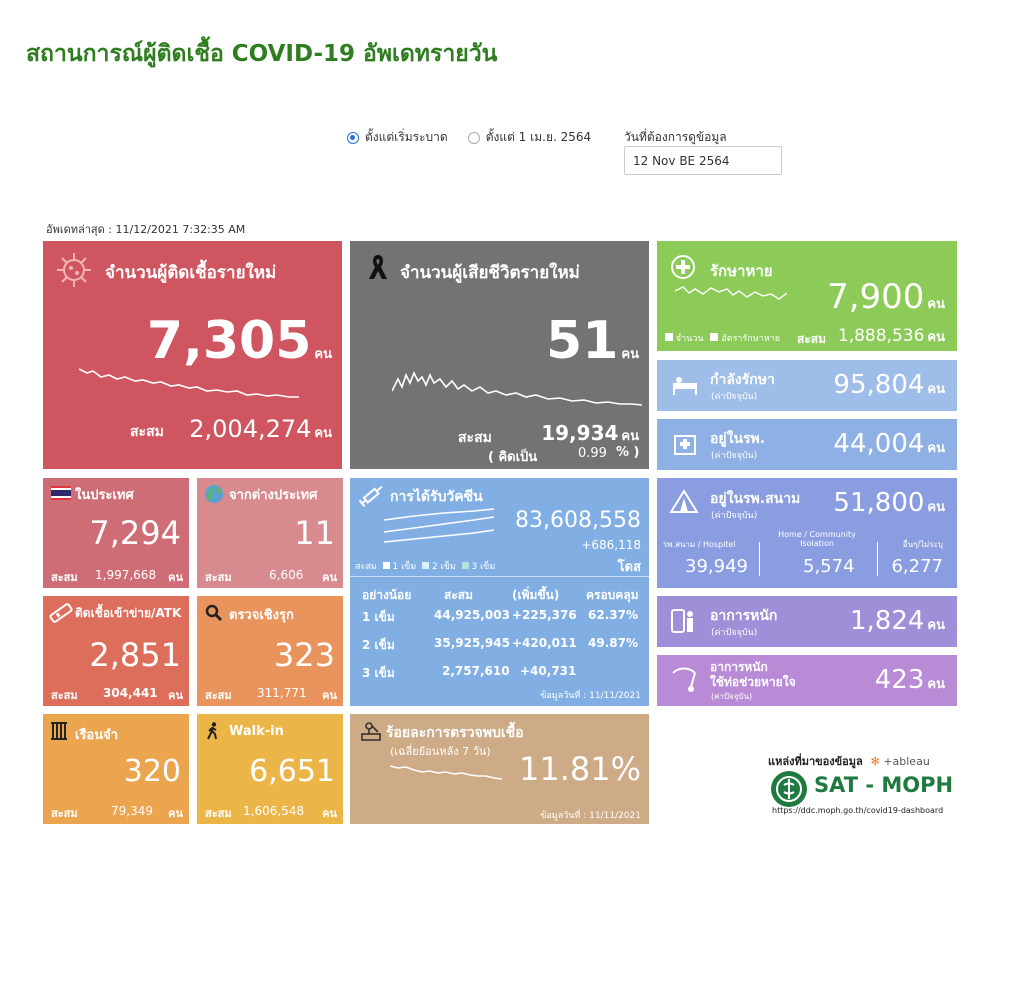  Describe the element at coordinates (146, 229) in the screenshot. I see `last-updated: อัพเดทล่าสุด : 11/12/2021 7:32:35 AM` at that location.